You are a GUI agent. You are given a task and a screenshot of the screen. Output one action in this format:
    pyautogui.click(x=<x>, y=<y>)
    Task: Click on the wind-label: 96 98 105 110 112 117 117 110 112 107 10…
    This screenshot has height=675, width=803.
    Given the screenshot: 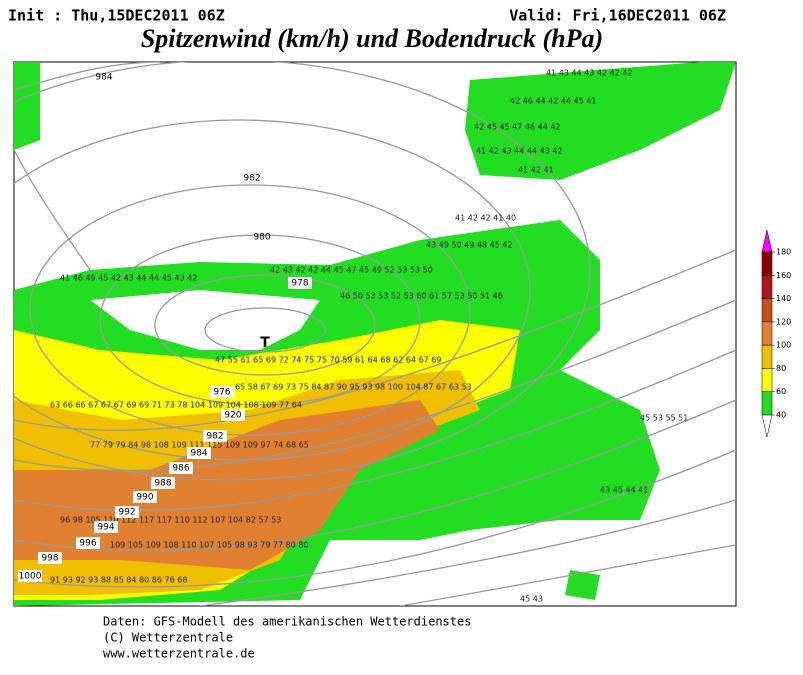 What is the action you would take?
    pyautogui.click(x=170, y=520)
    